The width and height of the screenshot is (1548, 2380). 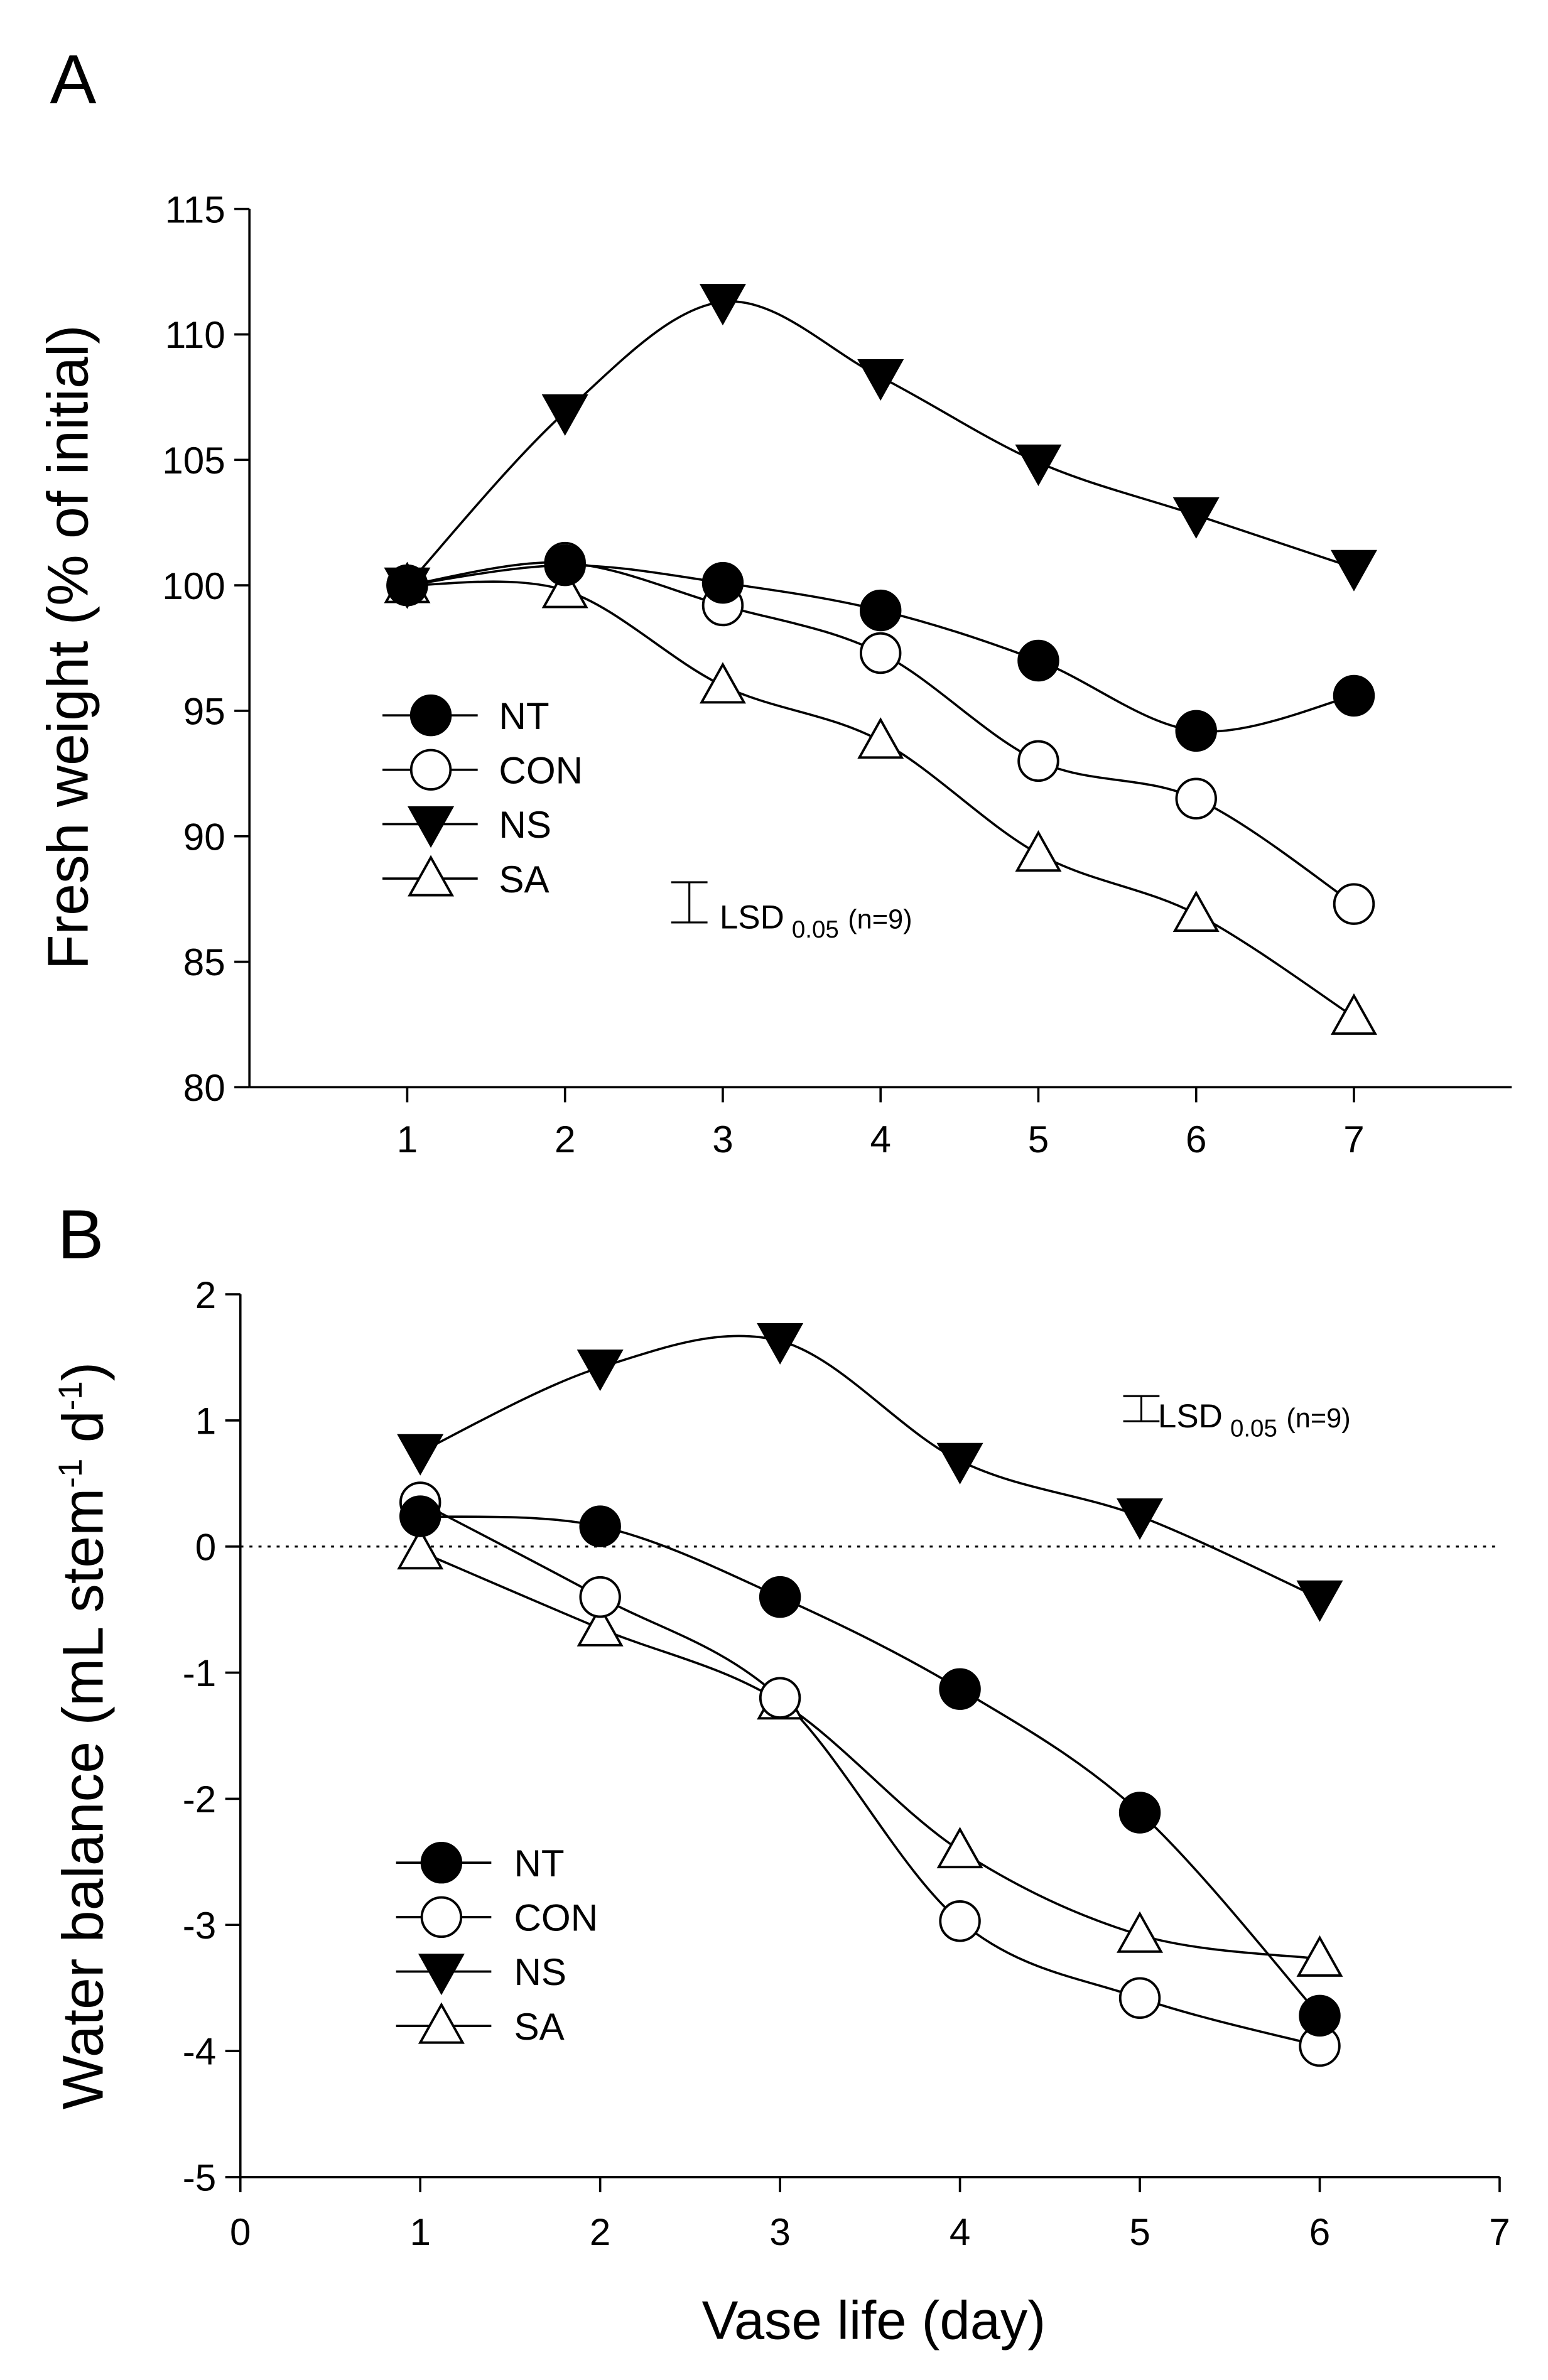 I want to click on legend-label: SA, so click(x=539, y=2027).